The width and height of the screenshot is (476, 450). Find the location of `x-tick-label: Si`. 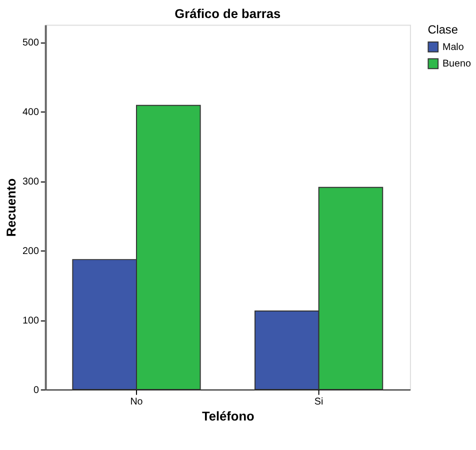

x-tick-label: Si is located at coordinates (319, 402).